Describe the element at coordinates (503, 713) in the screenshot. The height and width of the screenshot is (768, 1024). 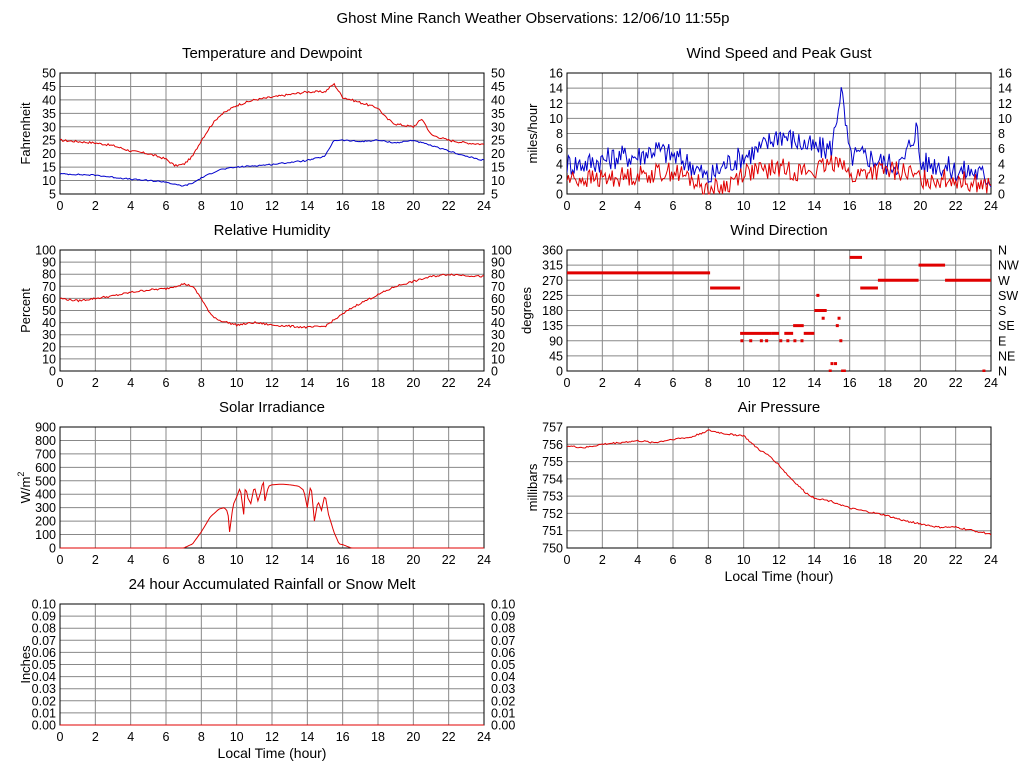
I see `right-tick-label: 0.01` at that location.